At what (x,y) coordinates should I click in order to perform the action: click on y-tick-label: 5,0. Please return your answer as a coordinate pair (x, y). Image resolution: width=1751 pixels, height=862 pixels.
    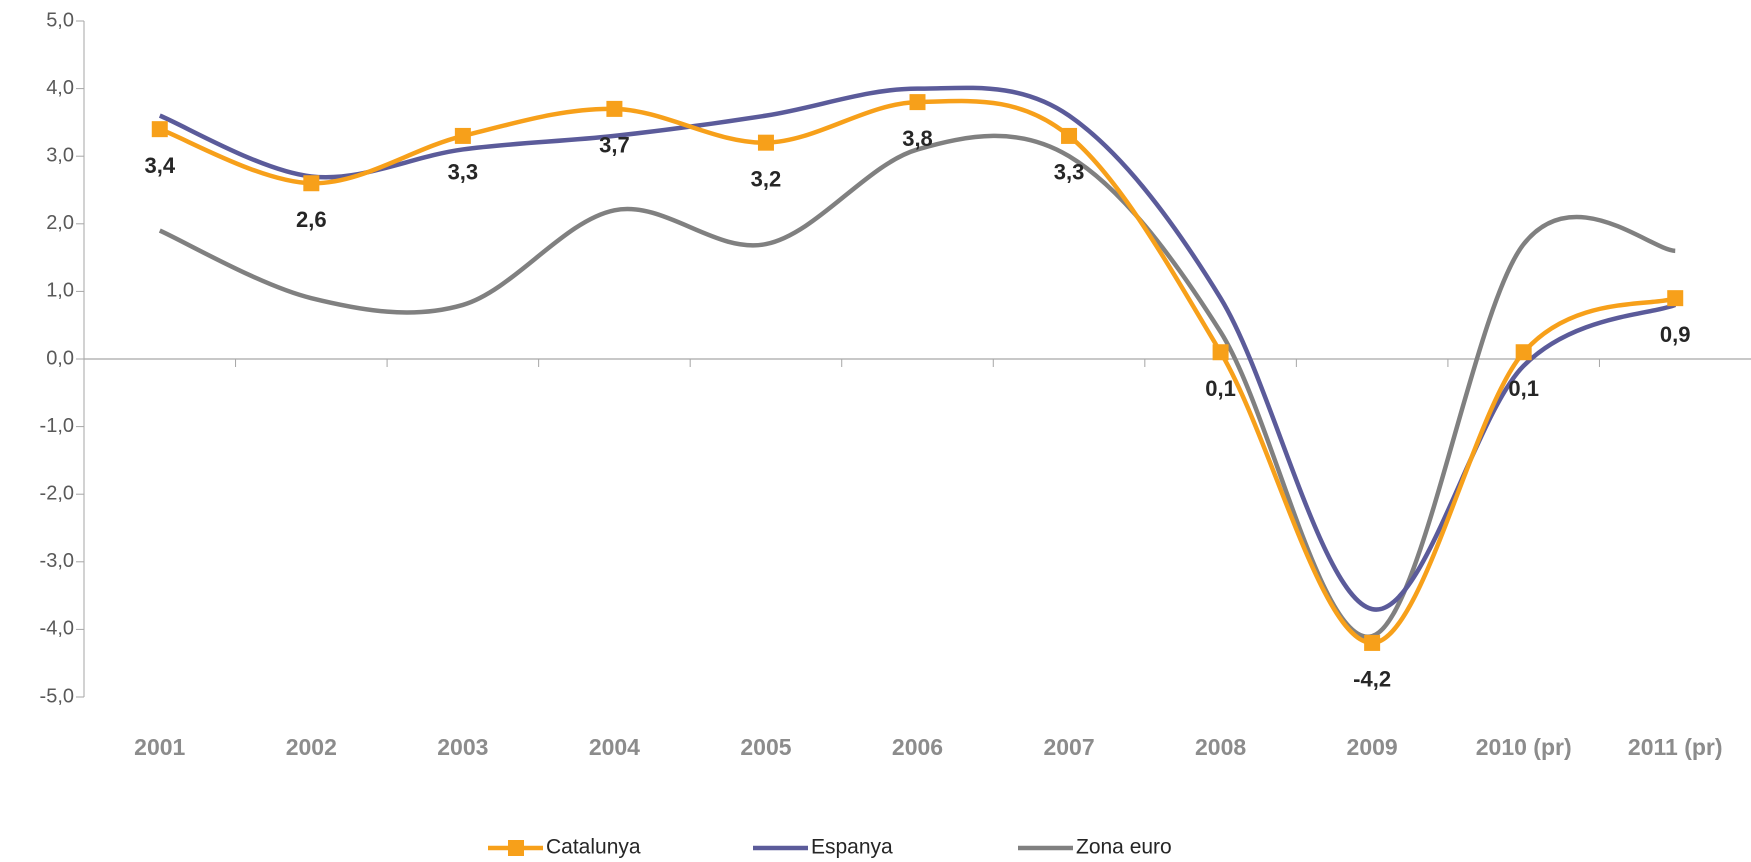
    Looking at the image, I should click on (60, 20).